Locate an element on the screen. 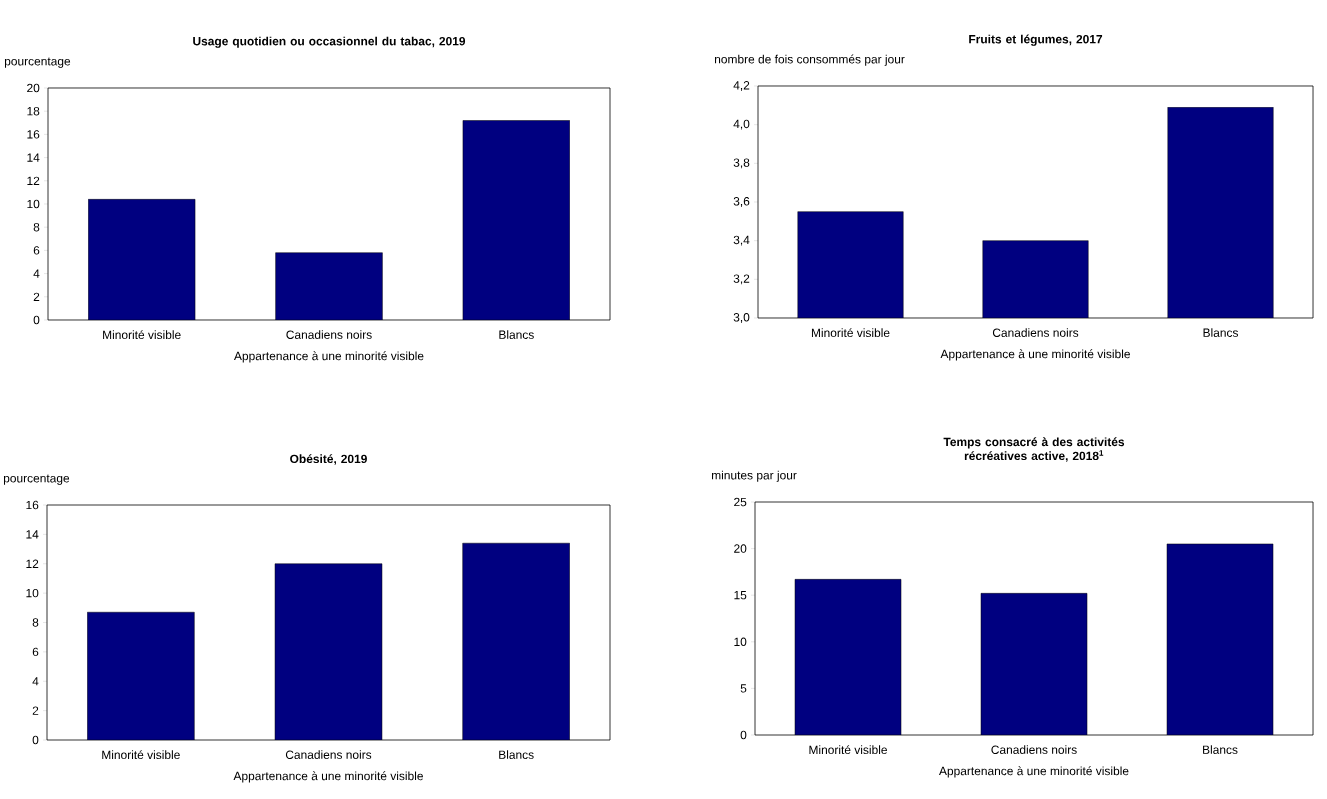  y-tick-label: 3,0 is located at coordinates (741, 318).